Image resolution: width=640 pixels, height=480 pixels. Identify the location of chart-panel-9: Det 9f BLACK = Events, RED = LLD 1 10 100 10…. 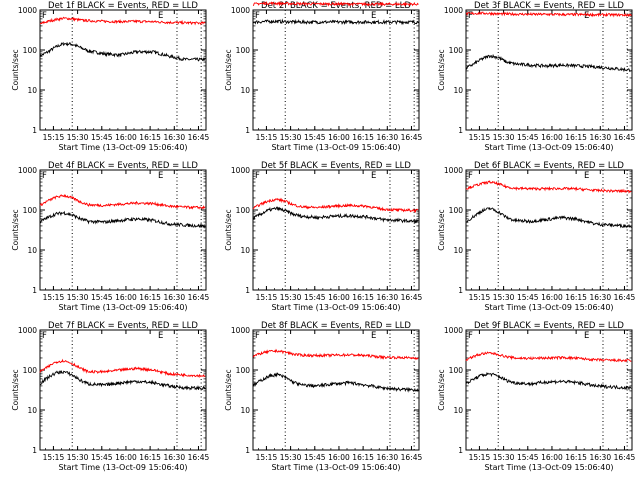
(536, 396).